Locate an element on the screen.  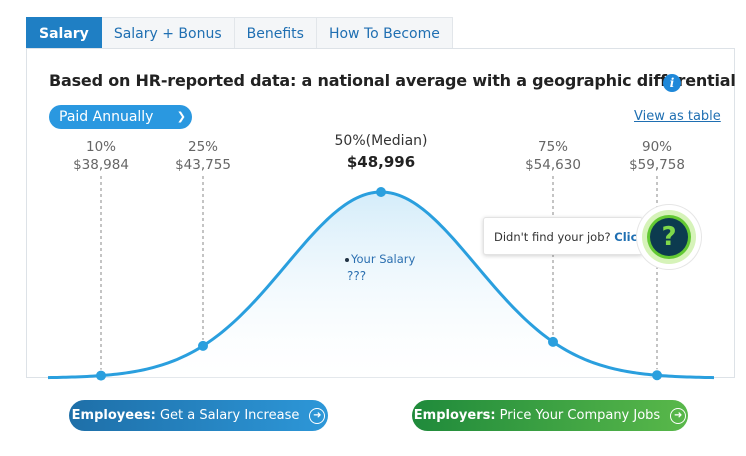
percentile-50-value: $48,996 is located at coordinates (381, 162).